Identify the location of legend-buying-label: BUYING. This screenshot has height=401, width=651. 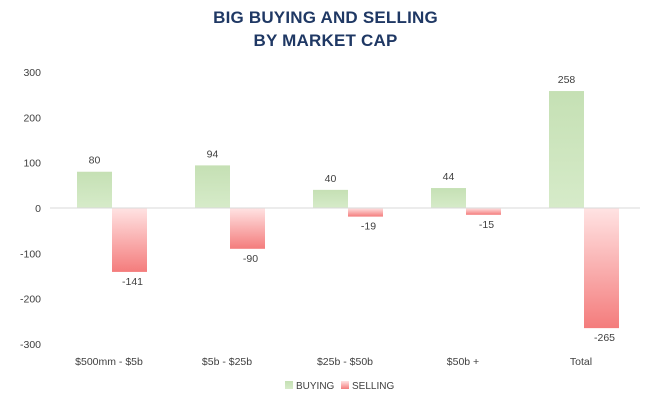
(315, 386).